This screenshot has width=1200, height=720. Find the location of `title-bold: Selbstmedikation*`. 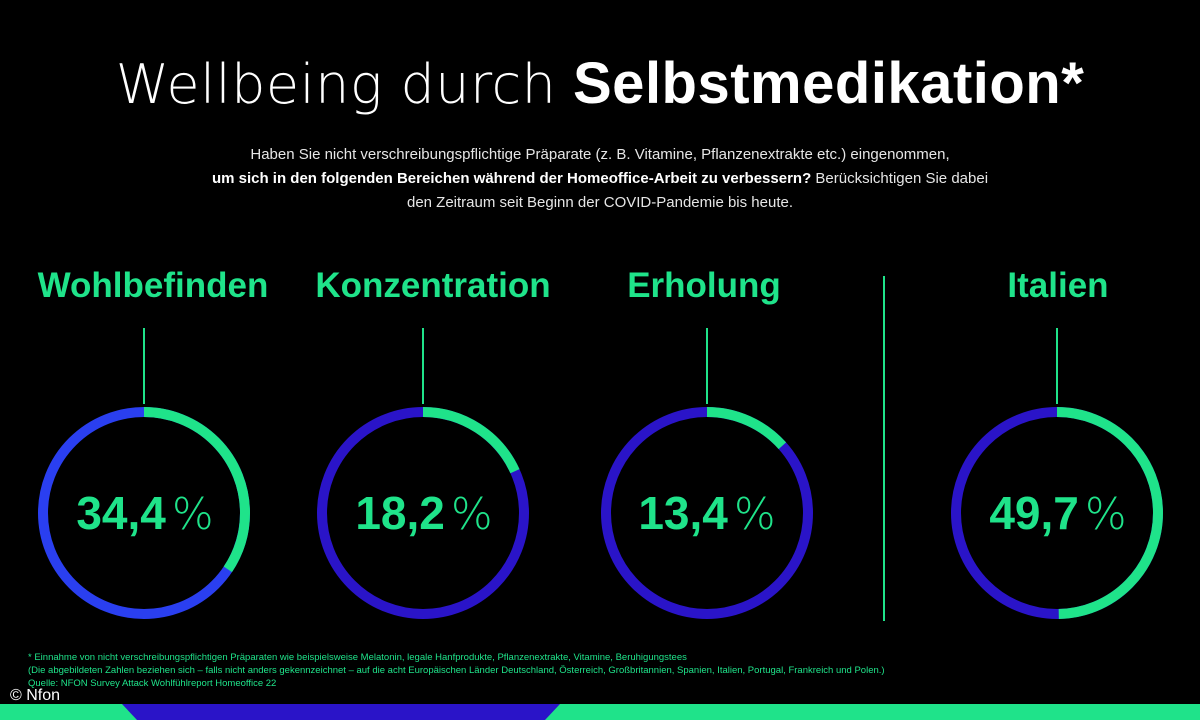

title-bold: Selbstmedikation* is located at coordinates (829, 83).